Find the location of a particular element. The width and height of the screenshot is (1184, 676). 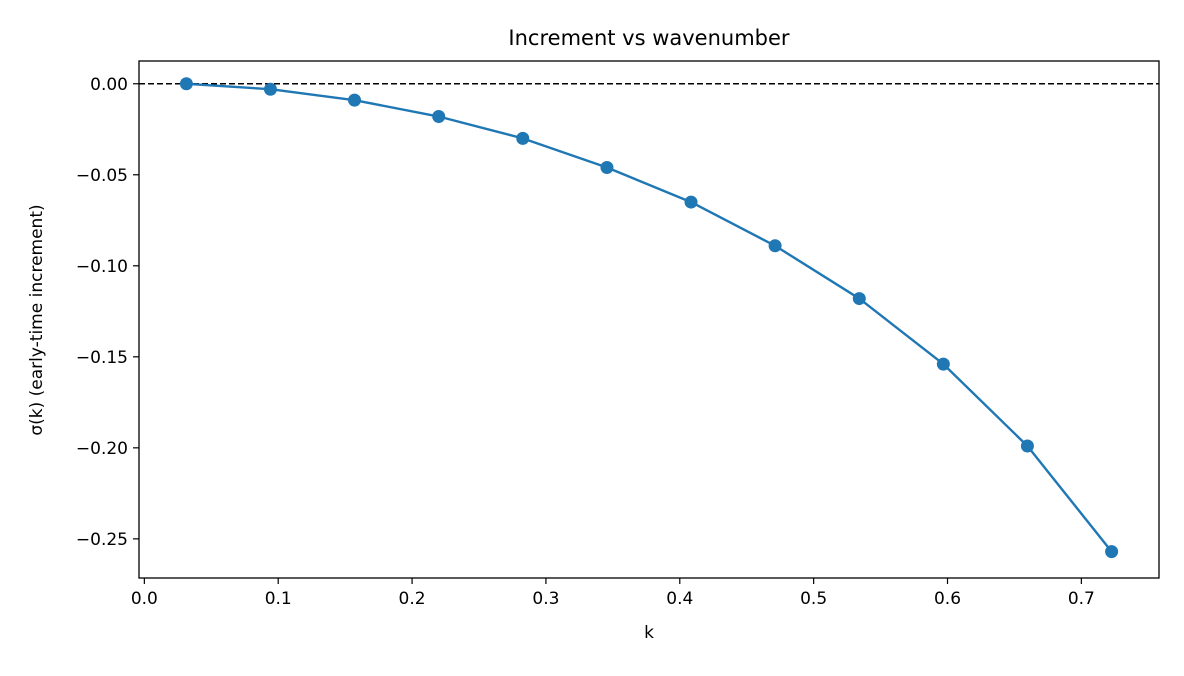

y-tick-label: −0.05 is located at coordinates (102, 176).